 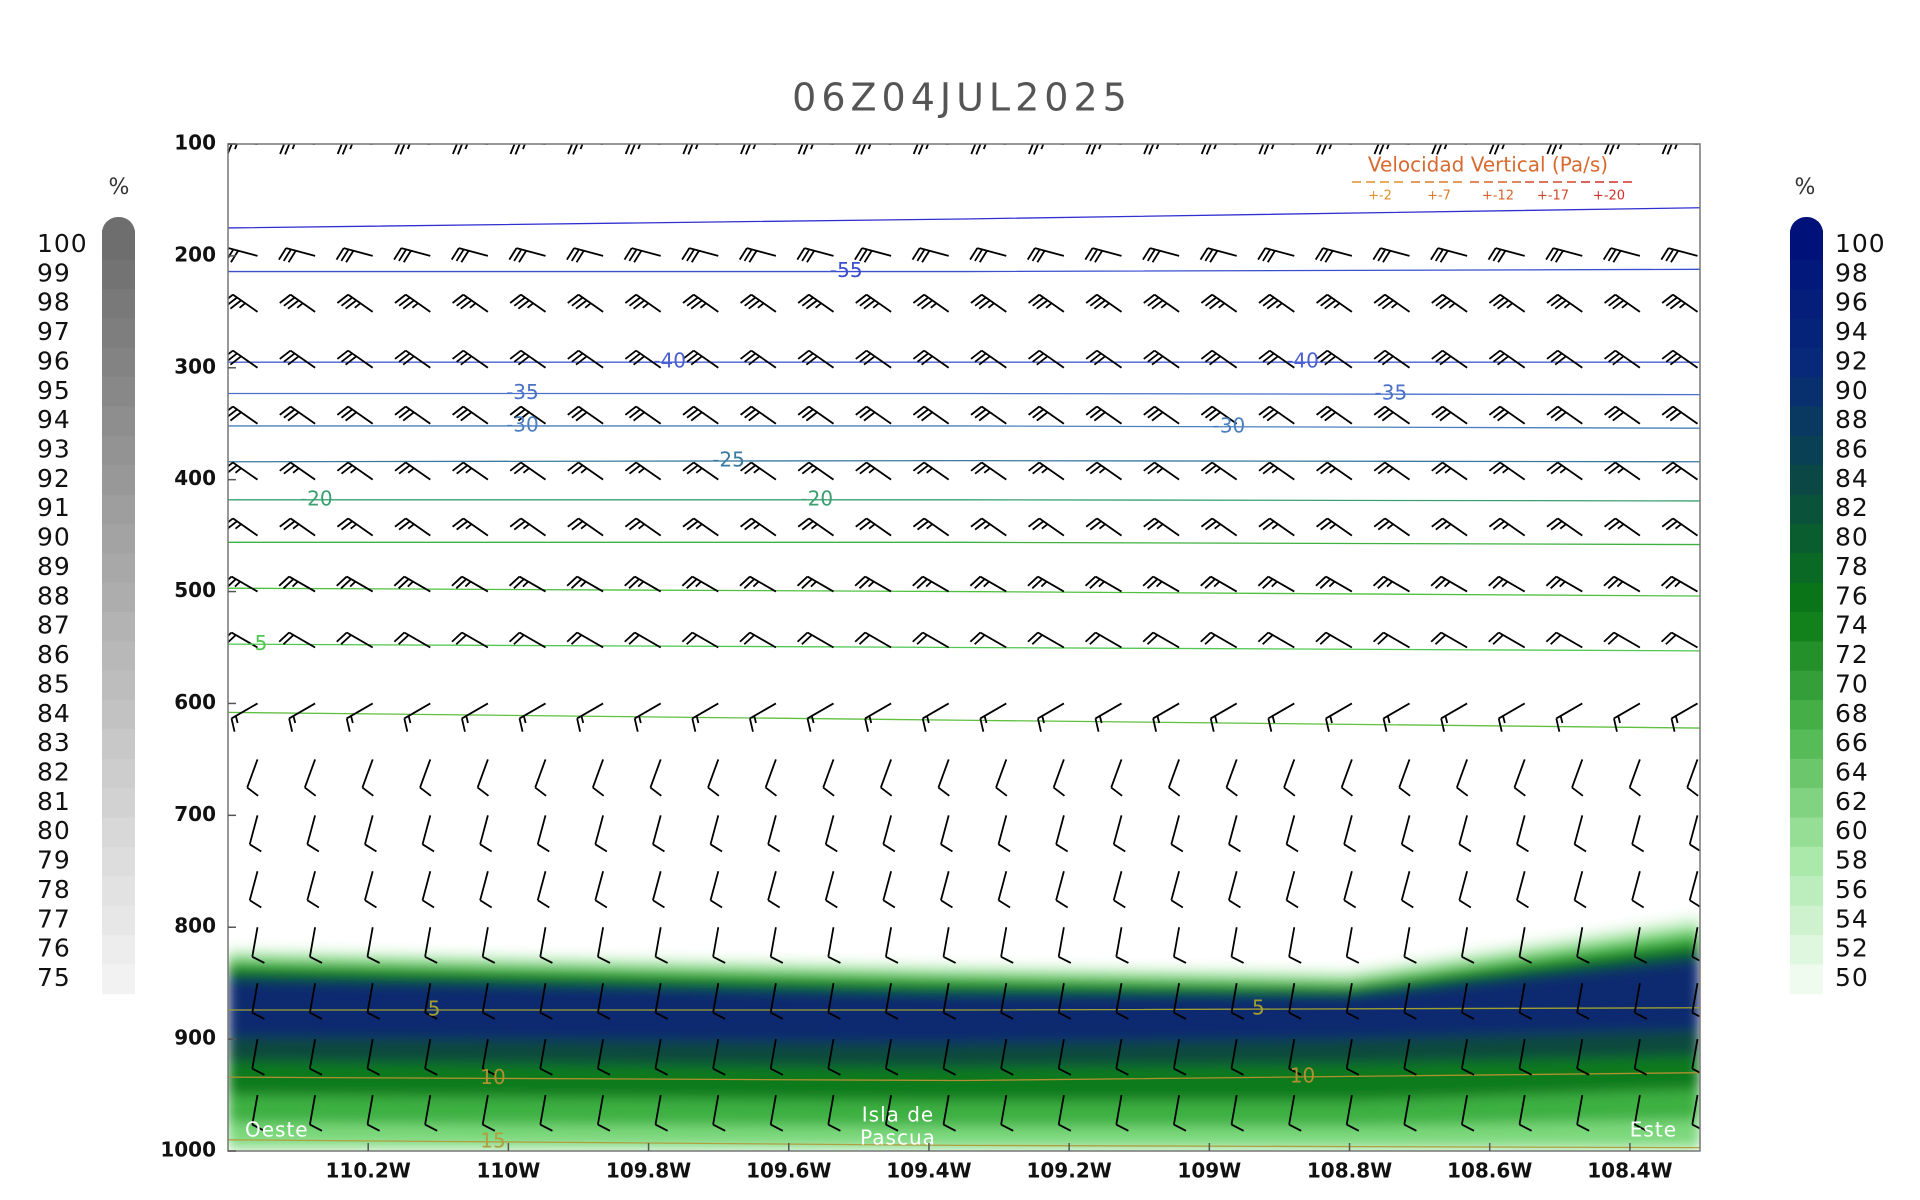 What do you see at coordinates (1860, 243) in the screenshot?
I see `colorbar-label: 100` at bounding box center [1860, 243].